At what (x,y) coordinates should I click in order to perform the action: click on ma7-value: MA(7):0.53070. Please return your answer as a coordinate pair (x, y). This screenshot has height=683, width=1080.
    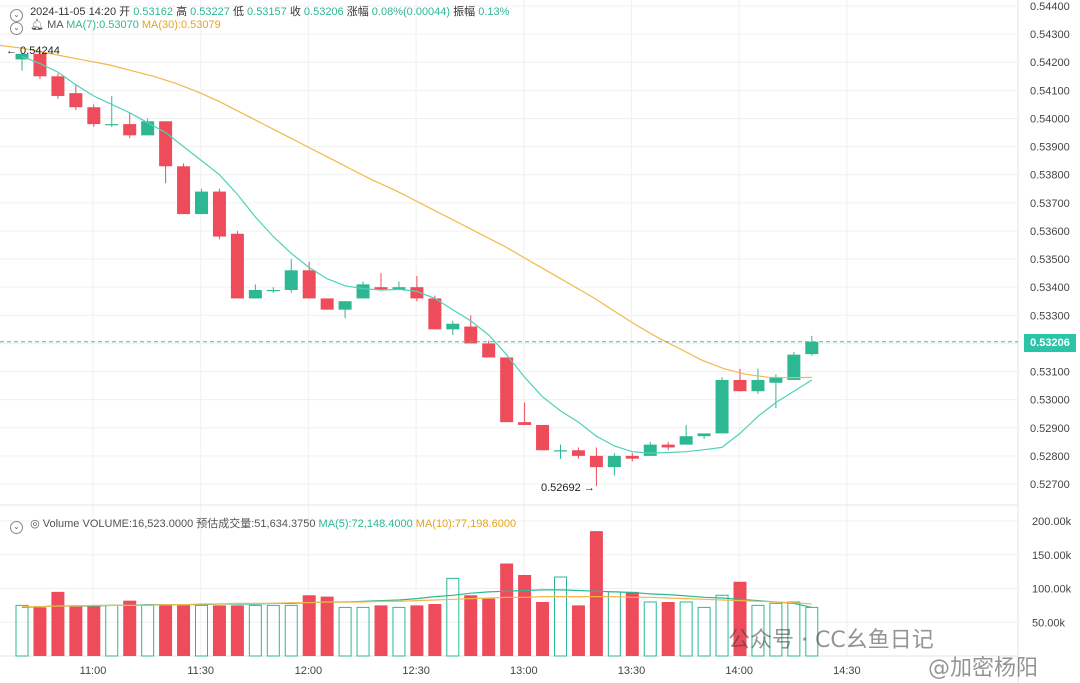
    Looking at the image, I should click on (102, 25).